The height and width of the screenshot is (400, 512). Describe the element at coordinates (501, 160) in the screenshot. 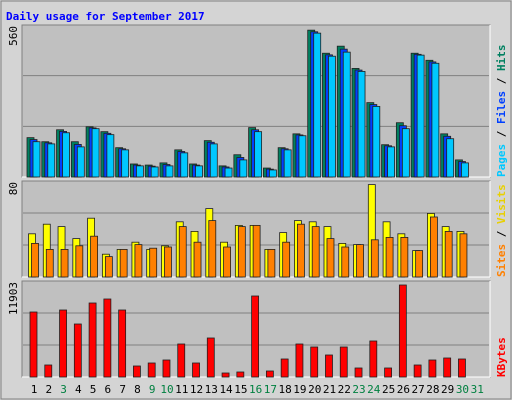

I see `legend-entry: Pages` at that location.